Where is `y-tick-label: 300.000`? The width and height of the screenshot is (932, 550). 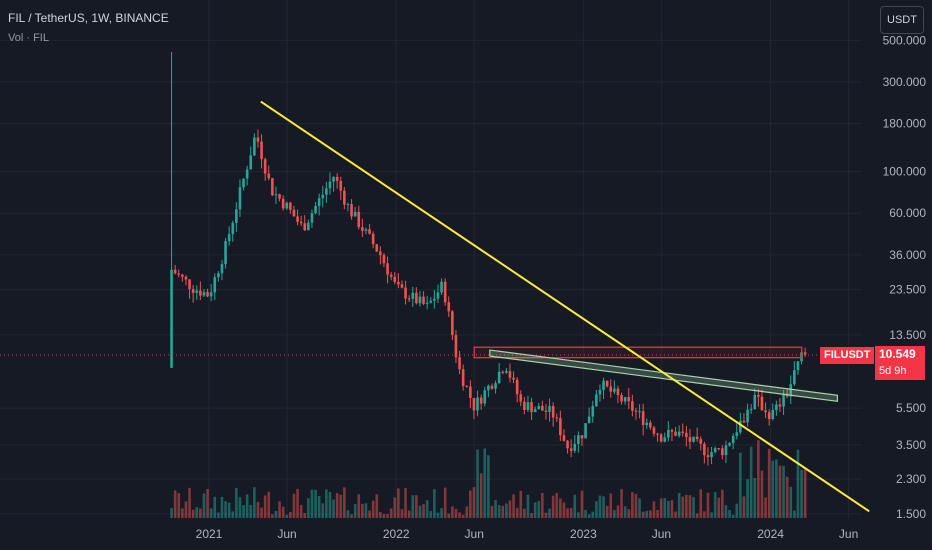
y-tick-label: 300.000 is located at coordinates (905, 82).